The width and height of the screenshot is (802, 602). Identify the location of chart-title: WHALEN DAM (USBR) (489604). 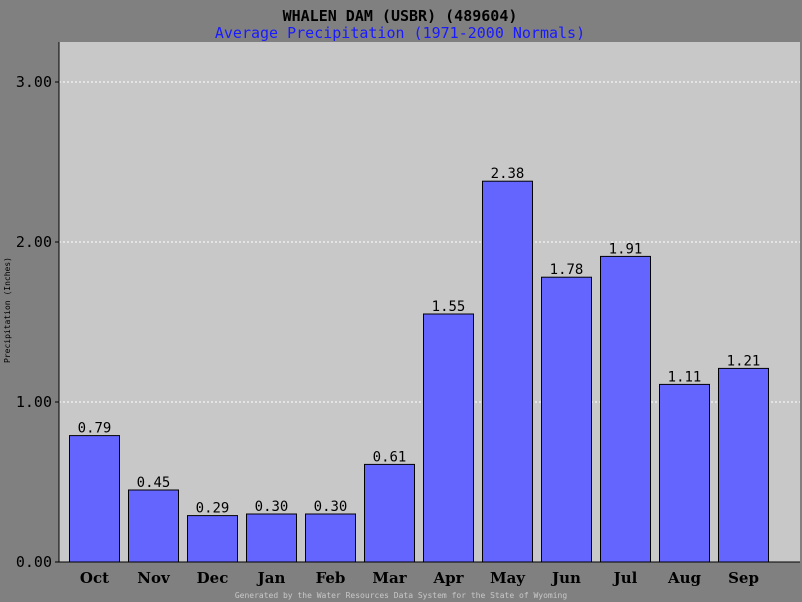
(400, 16).